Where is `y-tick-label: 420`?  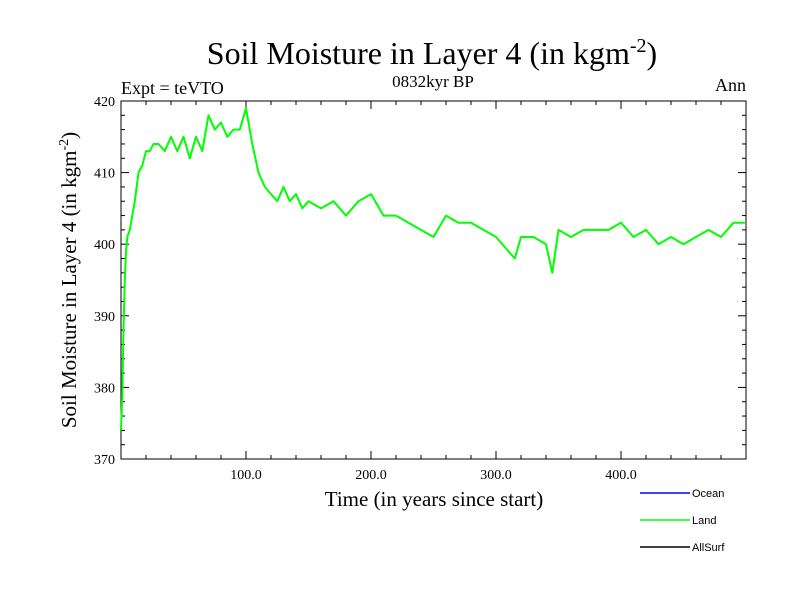
y-tick-label: 420 is located at coordinates (104, 102).